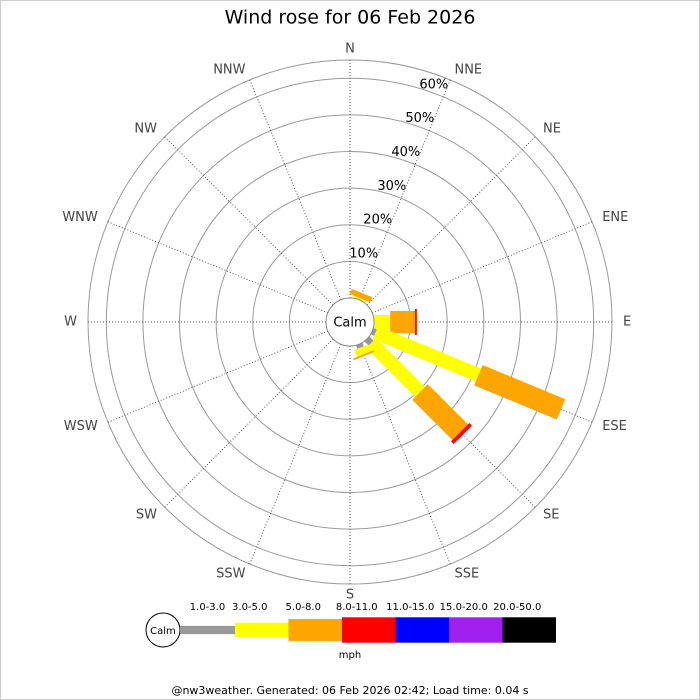 The height and width of the screenshot is (700, 700). I want to click on bars, so click(457, 366).